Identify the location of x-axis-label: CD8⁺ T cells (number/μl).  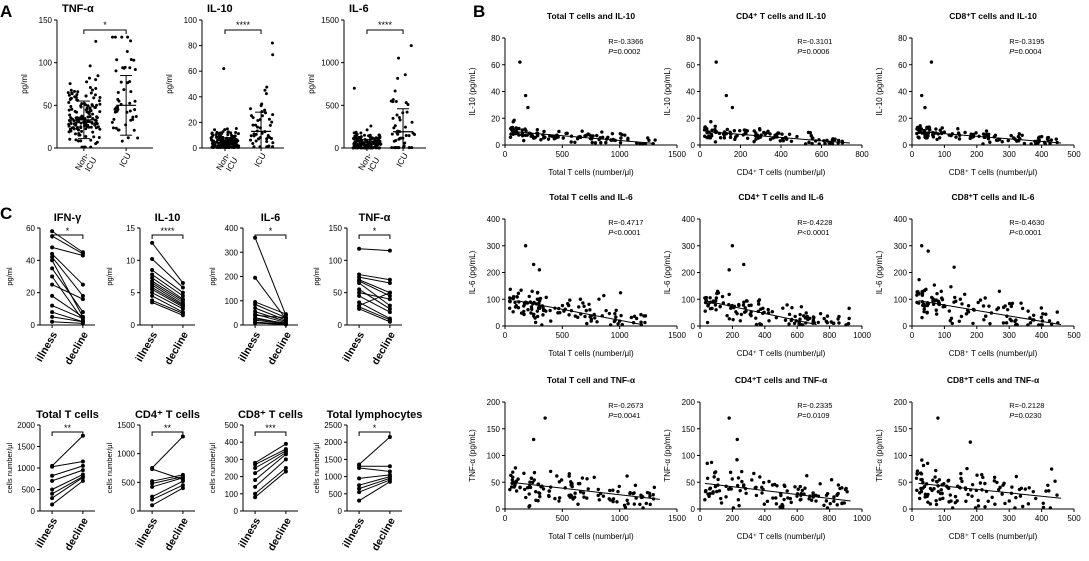
(993, 353).